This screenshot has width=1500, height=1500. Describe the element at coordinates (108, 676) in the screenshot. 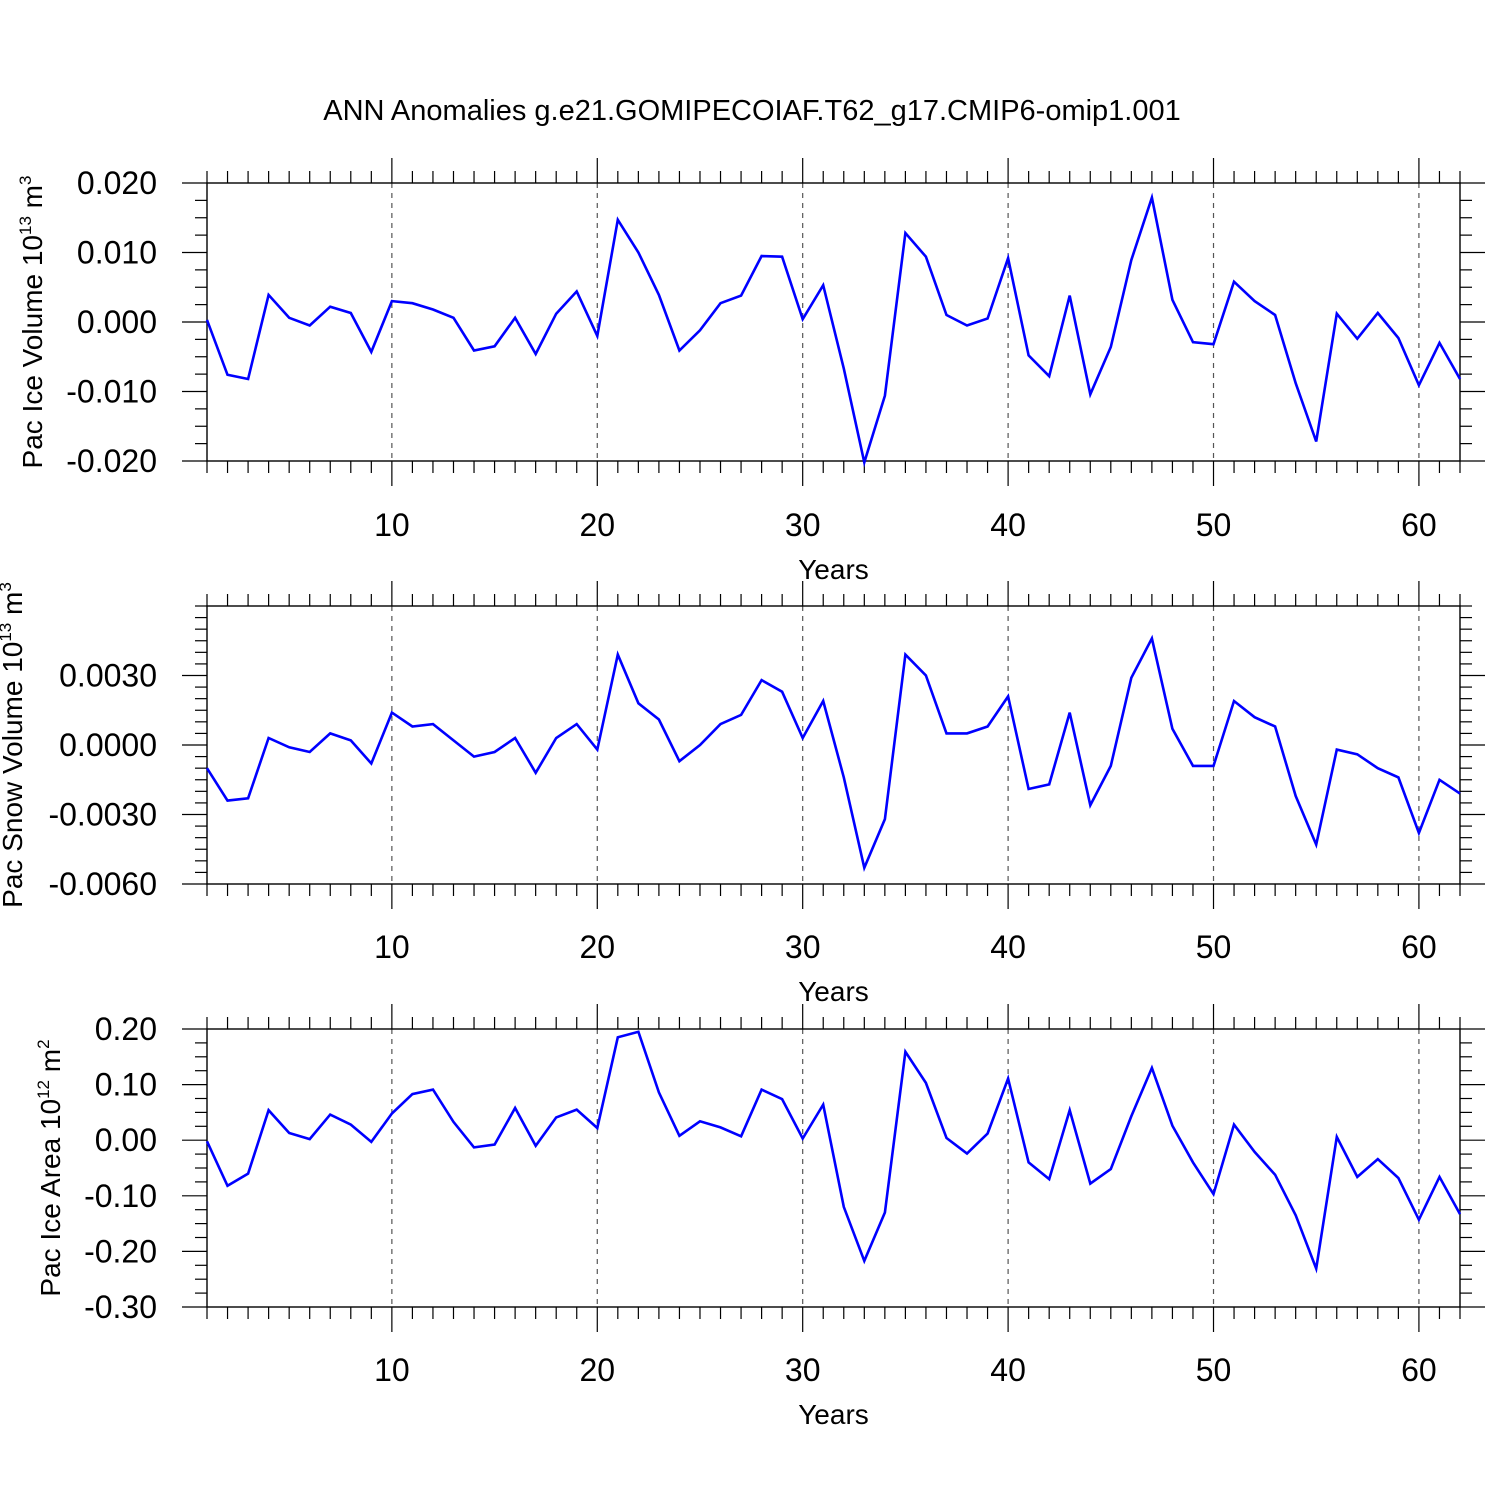

I see `y-tick-label: 0.0030` at that location.